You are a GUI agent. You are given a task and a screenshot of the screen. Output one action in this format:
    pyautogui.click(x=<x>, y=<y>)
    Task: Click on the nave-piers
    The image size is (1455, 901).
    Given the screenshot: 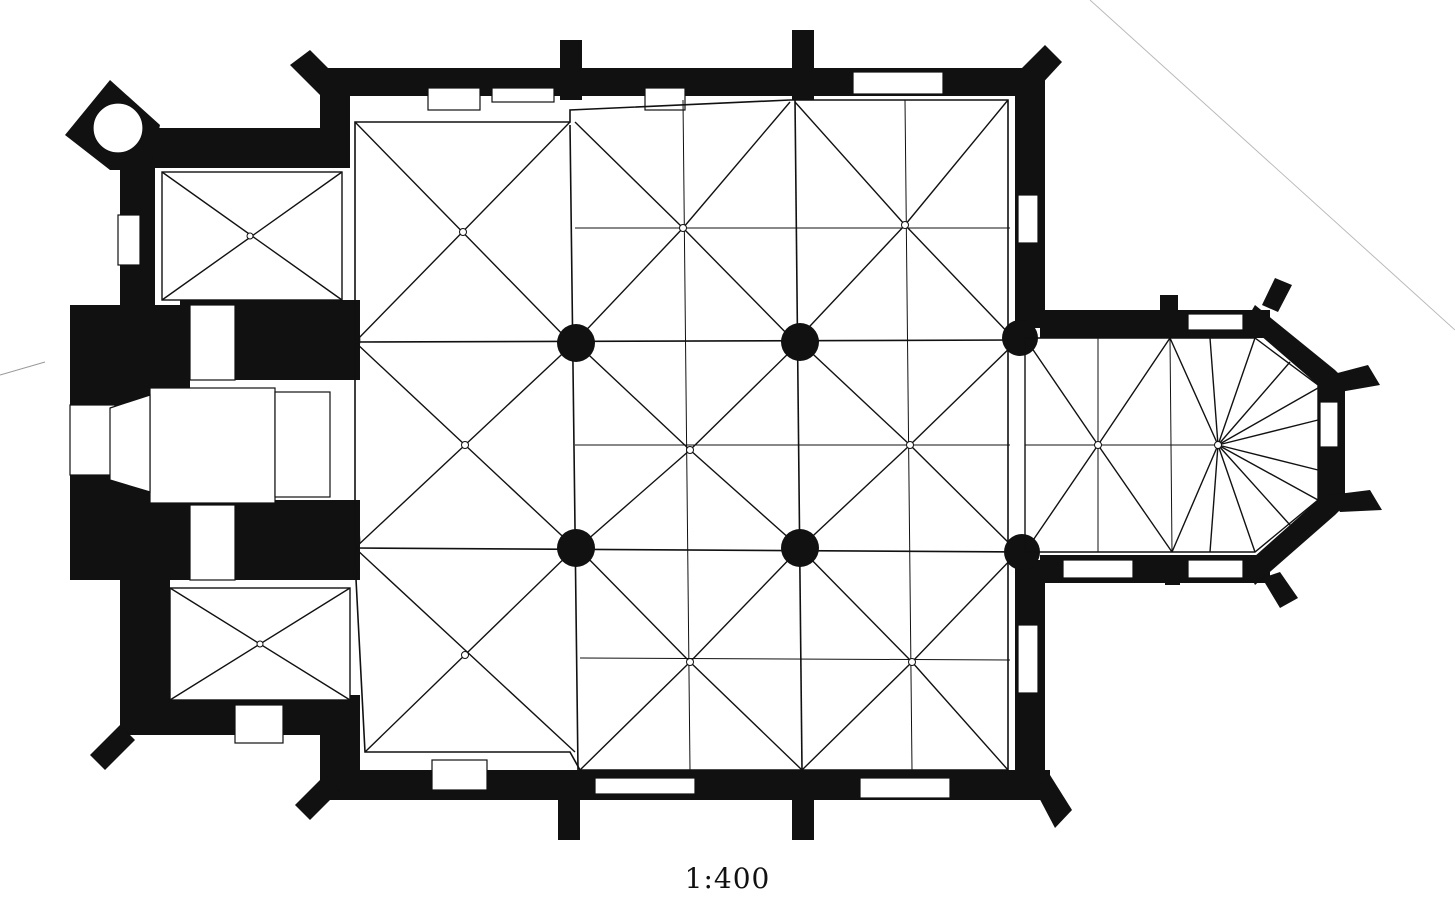 What is the action you would take?
    pyautogui.click(x=798, y=445)
    